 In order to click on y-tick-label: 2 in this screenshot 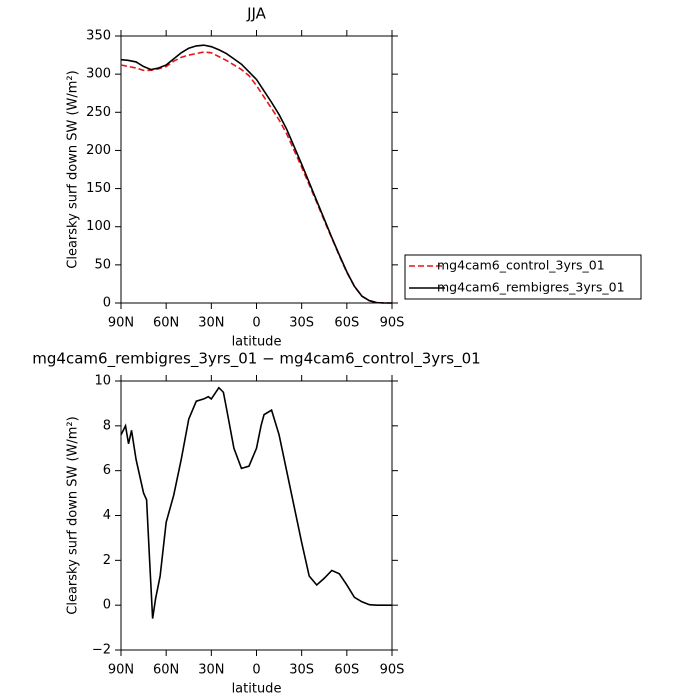, I will do `click(107, 560)`.